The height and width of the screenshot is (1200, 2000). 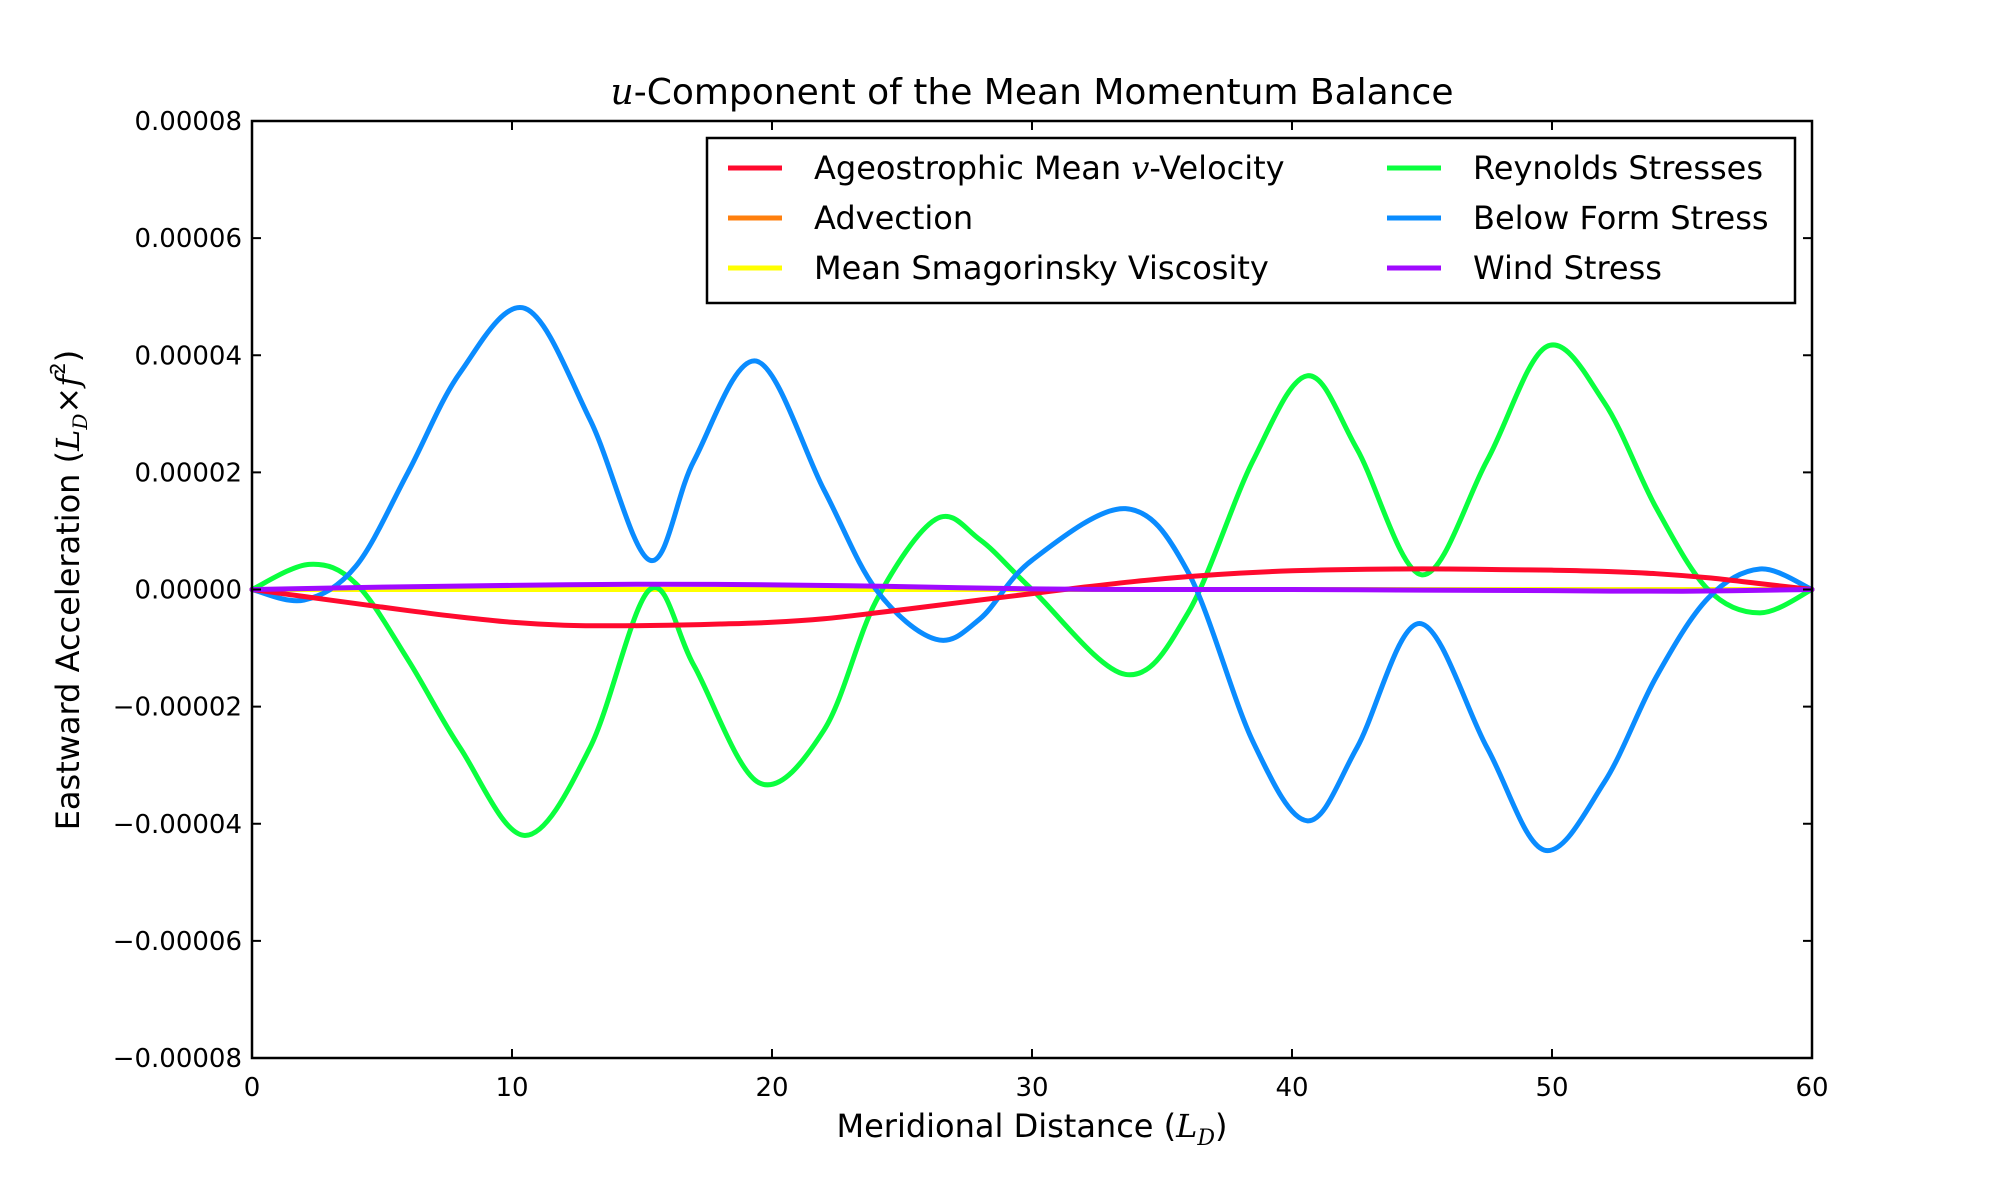 I want to click on y-tick-label: −0.00002, so click(x=177, y=708).